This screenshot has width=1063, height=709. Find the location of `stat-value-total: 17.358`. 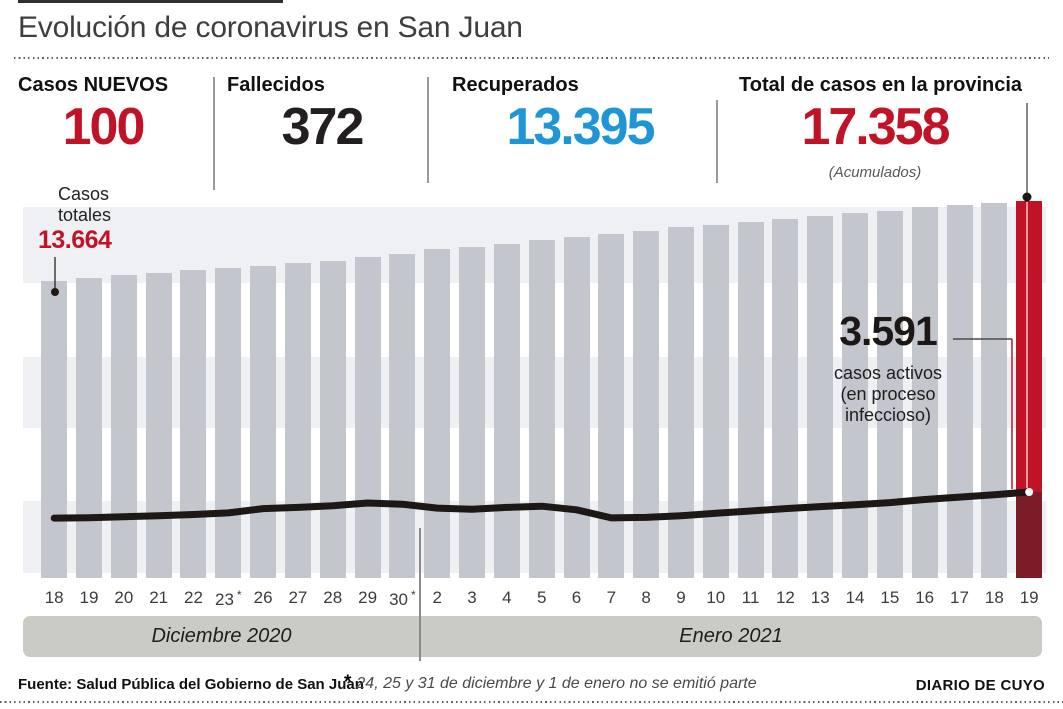

stat-value-total: 17.358 is located at coordinates (875, 127).